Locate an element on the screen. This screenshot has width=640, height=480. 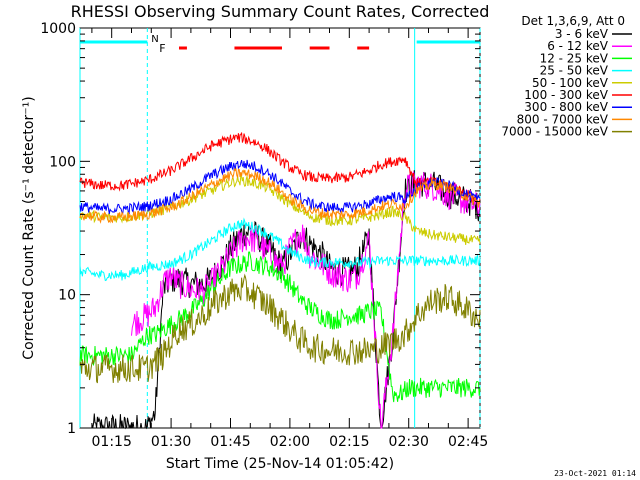
y-tick-label: 100 is located at coordinates (62, 162).